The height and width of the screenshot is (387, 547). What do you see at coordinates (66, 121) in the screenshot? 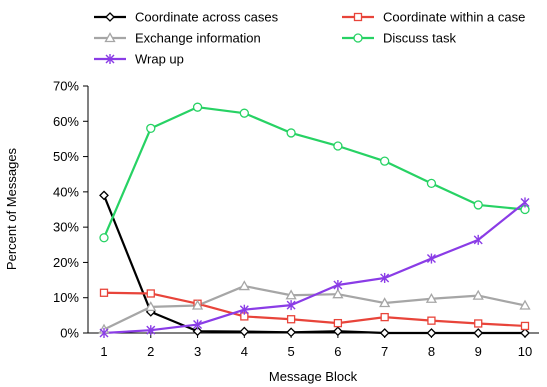
I see `y-tick-label: 60%` at bounding box center [66, 121].